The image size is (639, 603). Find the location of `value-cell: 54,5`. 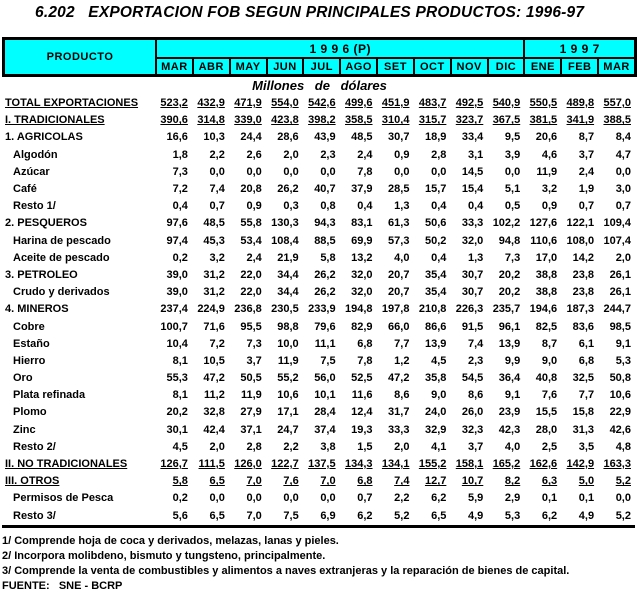

value-cell: 54,5 is located at coordinates (472, 378).